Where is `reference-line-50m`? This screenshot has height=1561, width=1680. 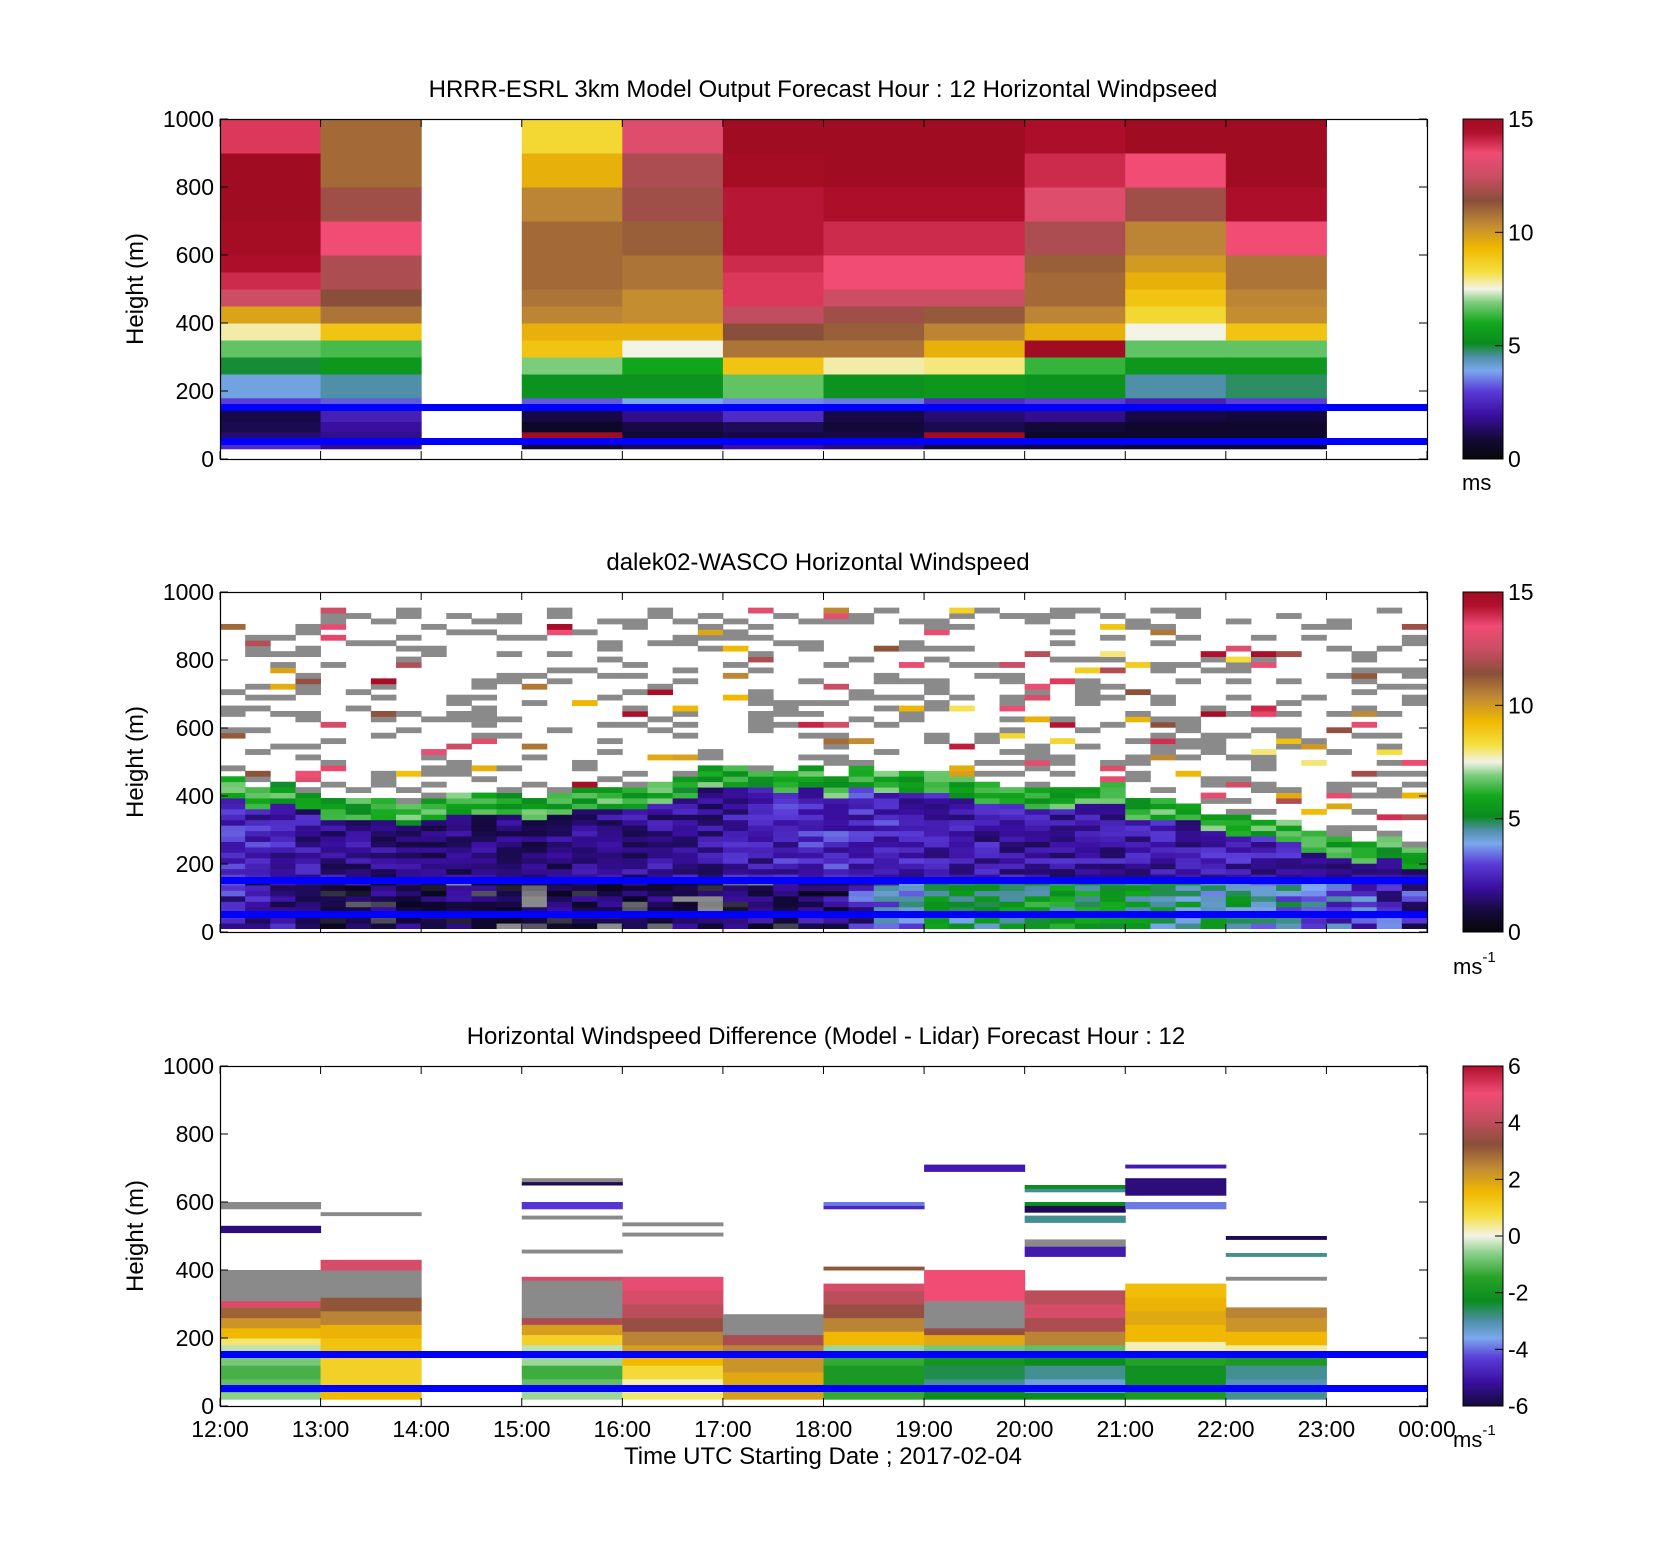 reference-line-50m is located at coordinates (823, 914).